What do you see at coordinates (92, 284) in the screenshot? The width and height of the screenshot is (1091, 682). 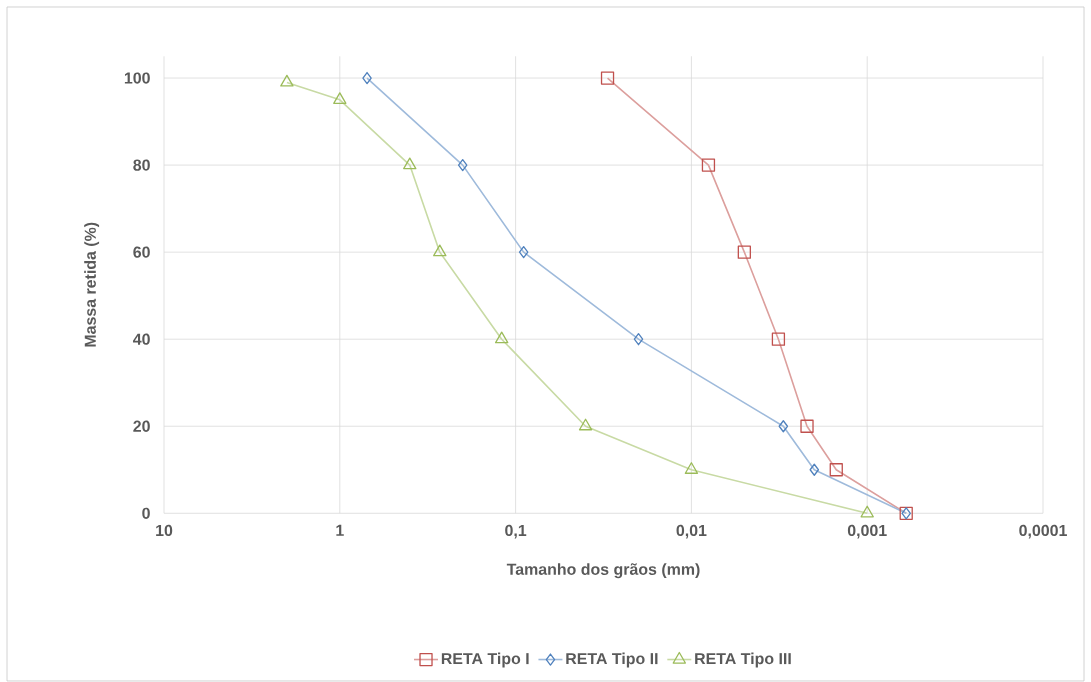 I see `y-axis-title: Massa retida (%)` at bounding box center [92, 284].